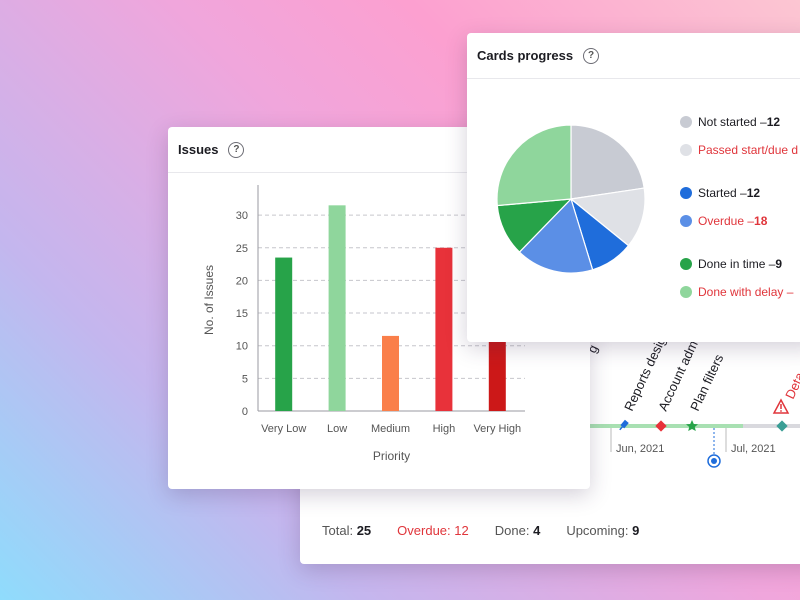 This screenshot has width=800, height=600. Describe the element at coordinates (209, 300) in the screenshot. I see `y-axis-label: No. of Issues` at that location.